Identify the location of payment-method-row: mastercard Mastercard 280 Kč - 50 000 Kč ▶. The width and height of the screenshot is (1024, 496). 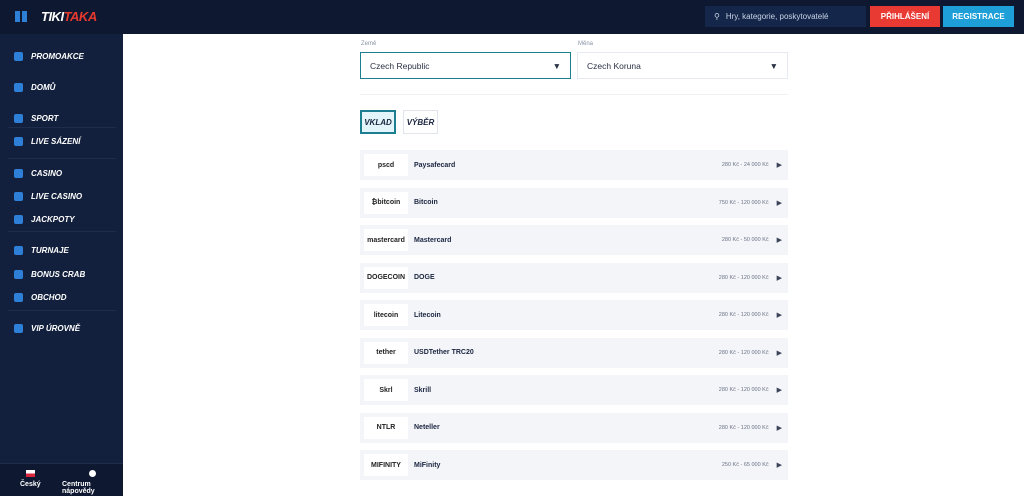
(574, 240).